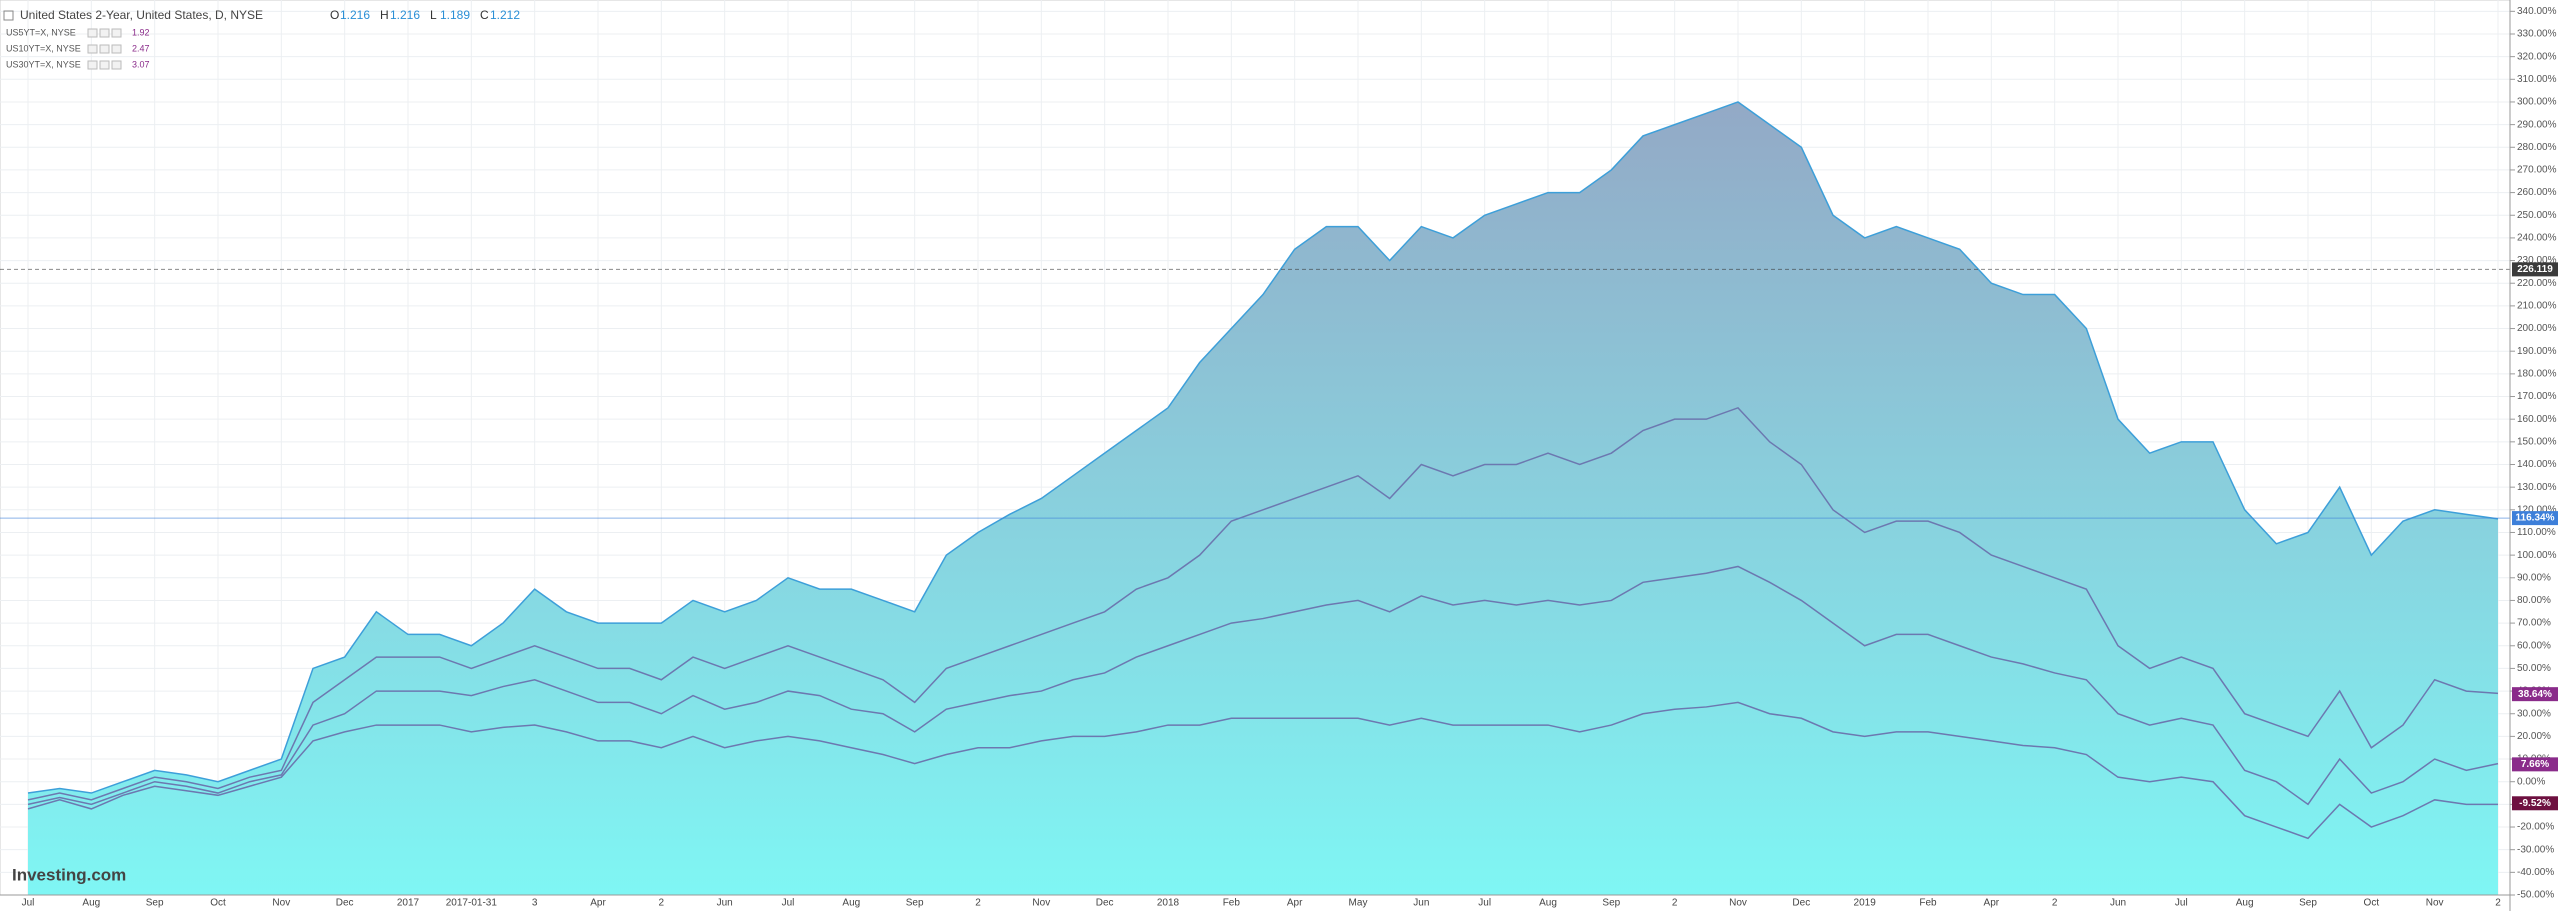 This screenshot has height=911, width=2560. Describe the element at coordinates (2537, 306) in the screenshot. I see `y-tick-label: 210.00%` at that location.